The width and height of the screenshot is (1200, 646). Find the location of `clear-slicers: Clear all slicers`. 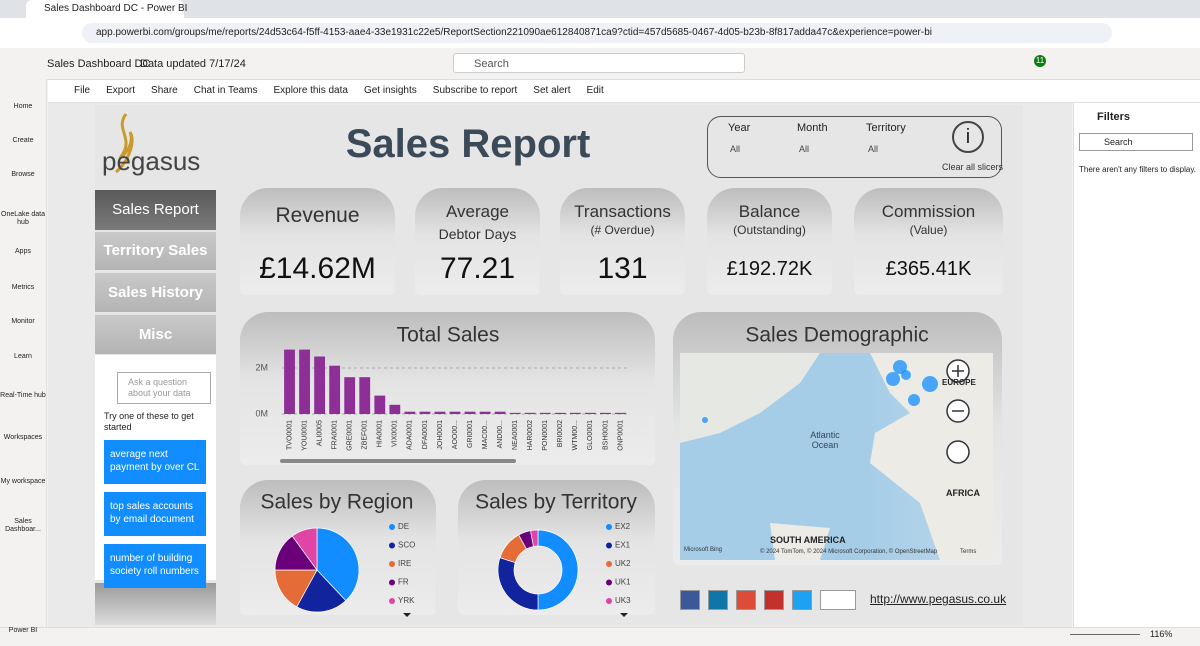

clear-slicers: Clear all slicers is located at coordinates (973, 167).